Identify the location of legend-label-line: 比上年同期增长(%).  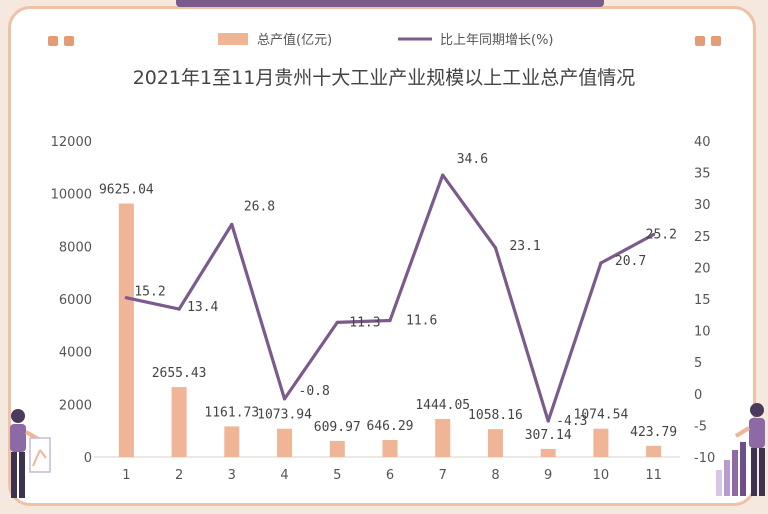
(497, 40).